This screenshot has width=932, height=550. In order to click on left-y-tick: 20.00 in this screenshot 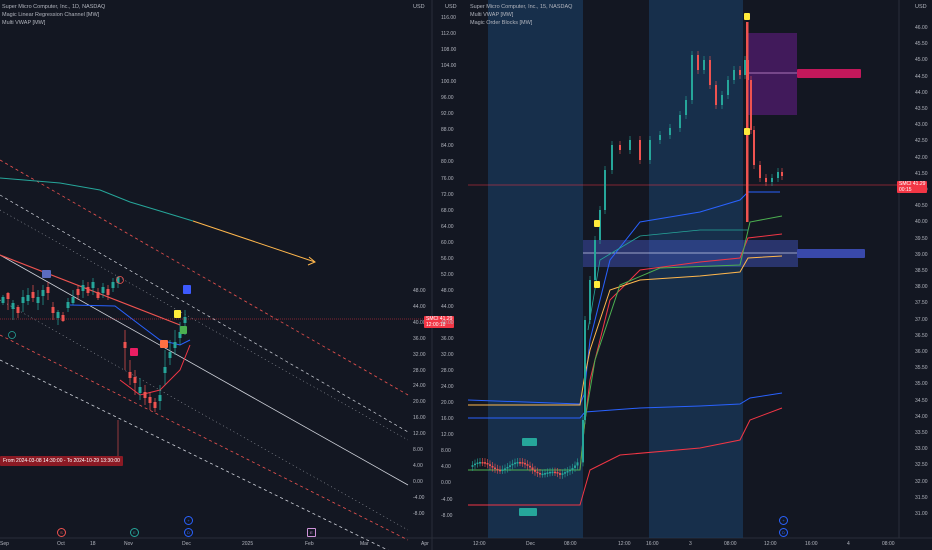, I will do `click(419, 402)`.